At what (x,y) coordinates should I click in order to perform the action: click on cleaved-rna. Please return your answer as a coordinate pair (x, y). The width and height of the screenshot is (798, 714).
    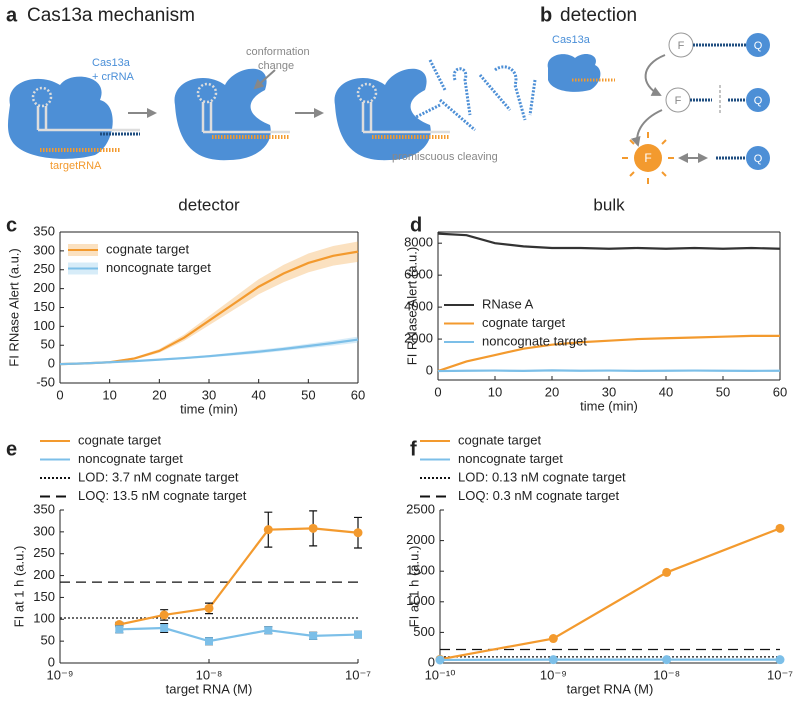
    Looking at the image, I should click on (472, 95).